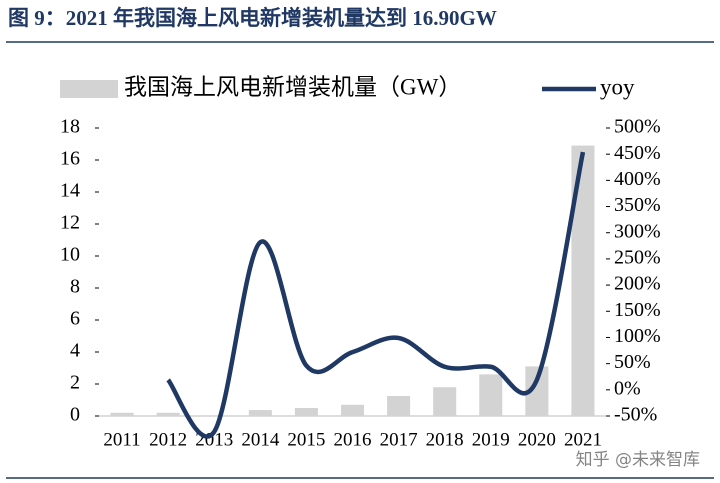 The image size is (720, 483). What do you see at coordinates (353, 439) in the screenshot?
I see `x-tick-label: 2016` at bounding box center [353, 439].